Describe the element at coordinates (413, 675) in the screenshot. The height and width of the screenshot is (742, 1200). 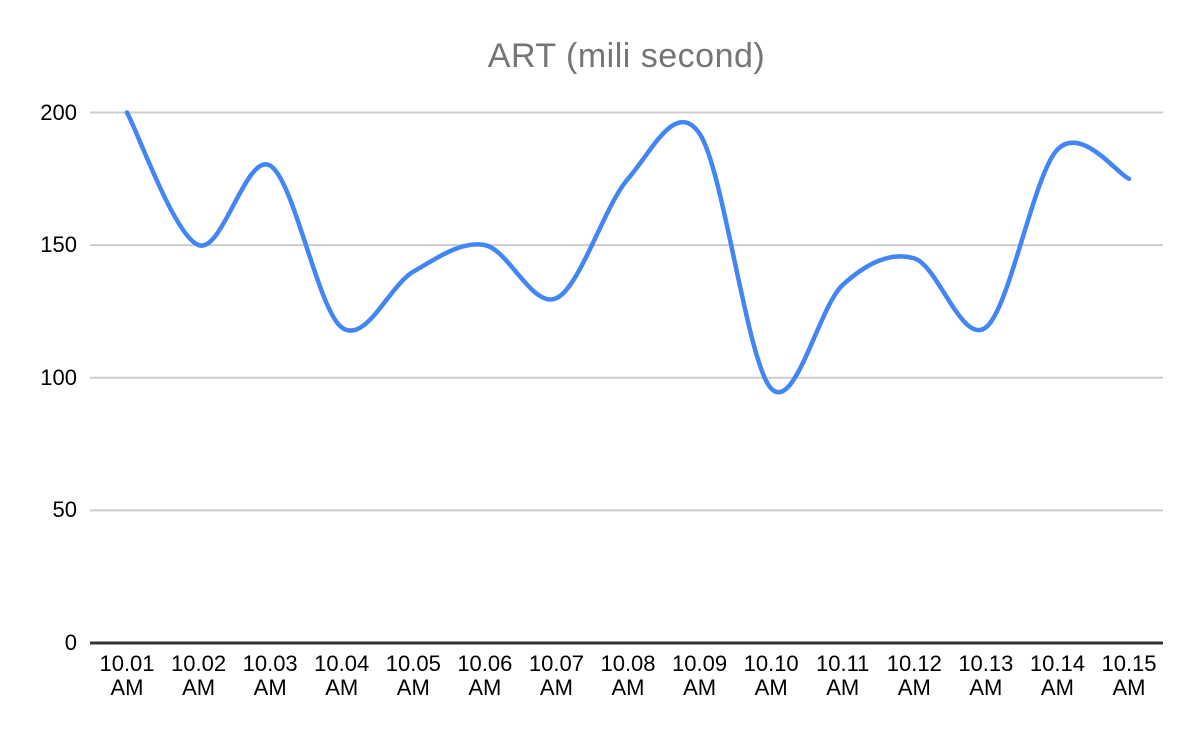
I see `x-tick-label: 10.05 AM` at that location.